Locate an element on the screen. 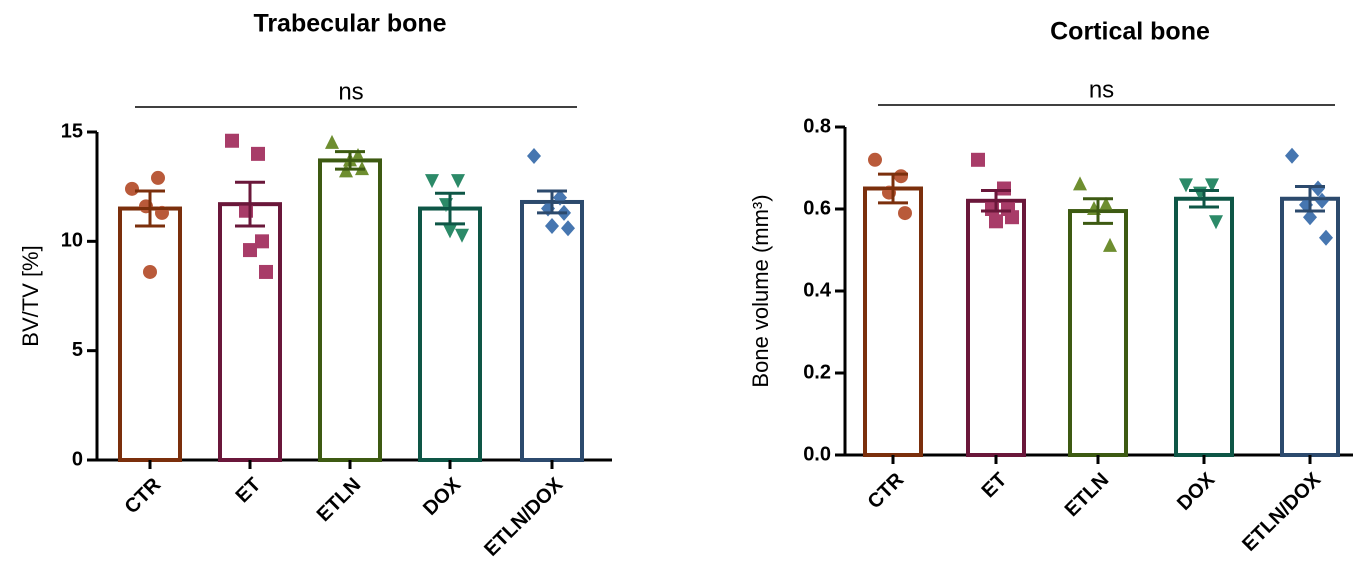 This screenshot has height=578, width=1353. y-tick-label: 5 is located at coordinates (77, 350).